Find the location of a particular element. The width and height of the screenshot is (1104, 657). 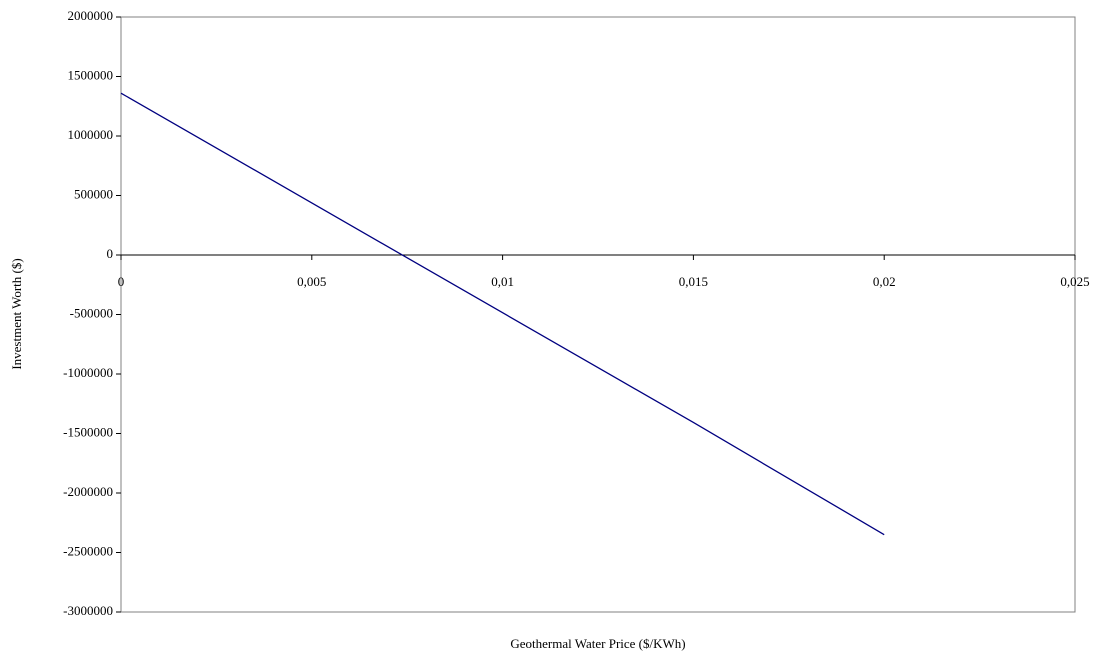

y-tick-label: -1000000 is located at coordinates (88, 372).